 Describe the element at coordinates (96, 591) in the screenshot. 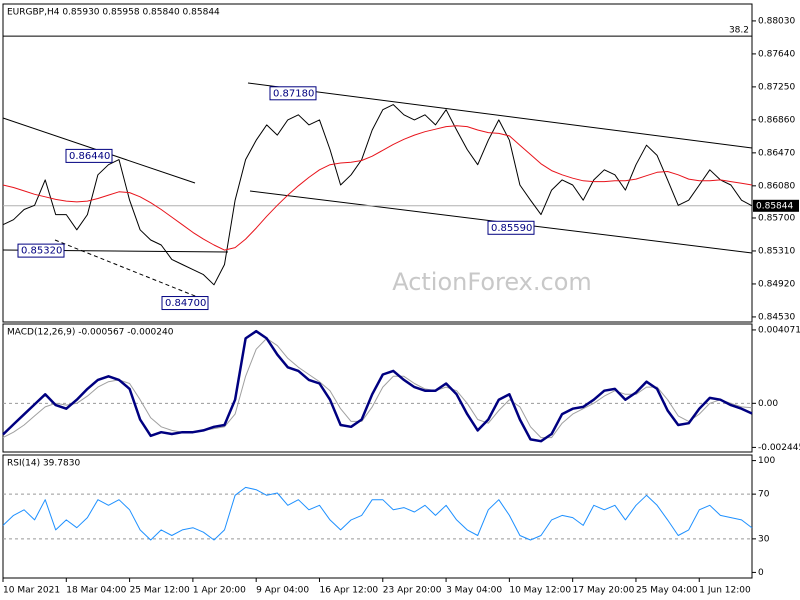

I see `x-tick-label: 18 Mar 04:00` at that location.